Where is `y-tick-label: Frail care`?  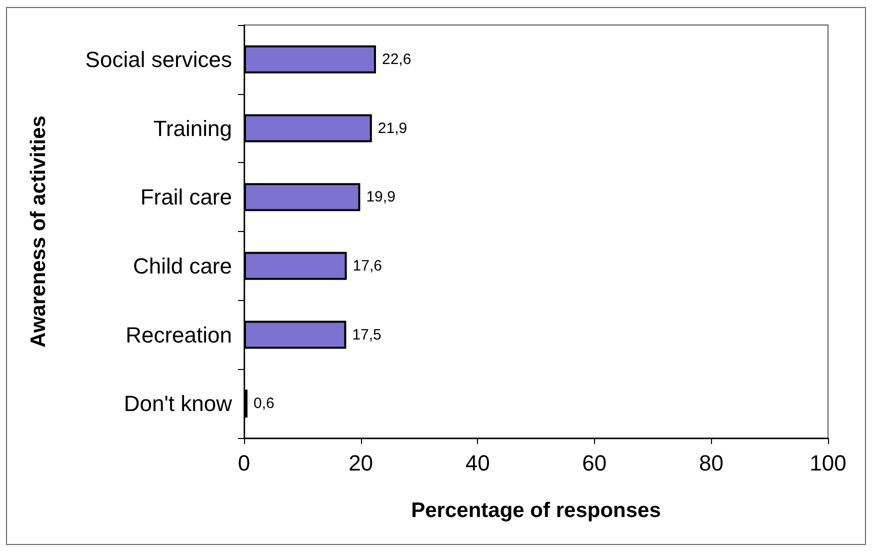
y-tick-label: Frail care is located at coordinates (186, 197).